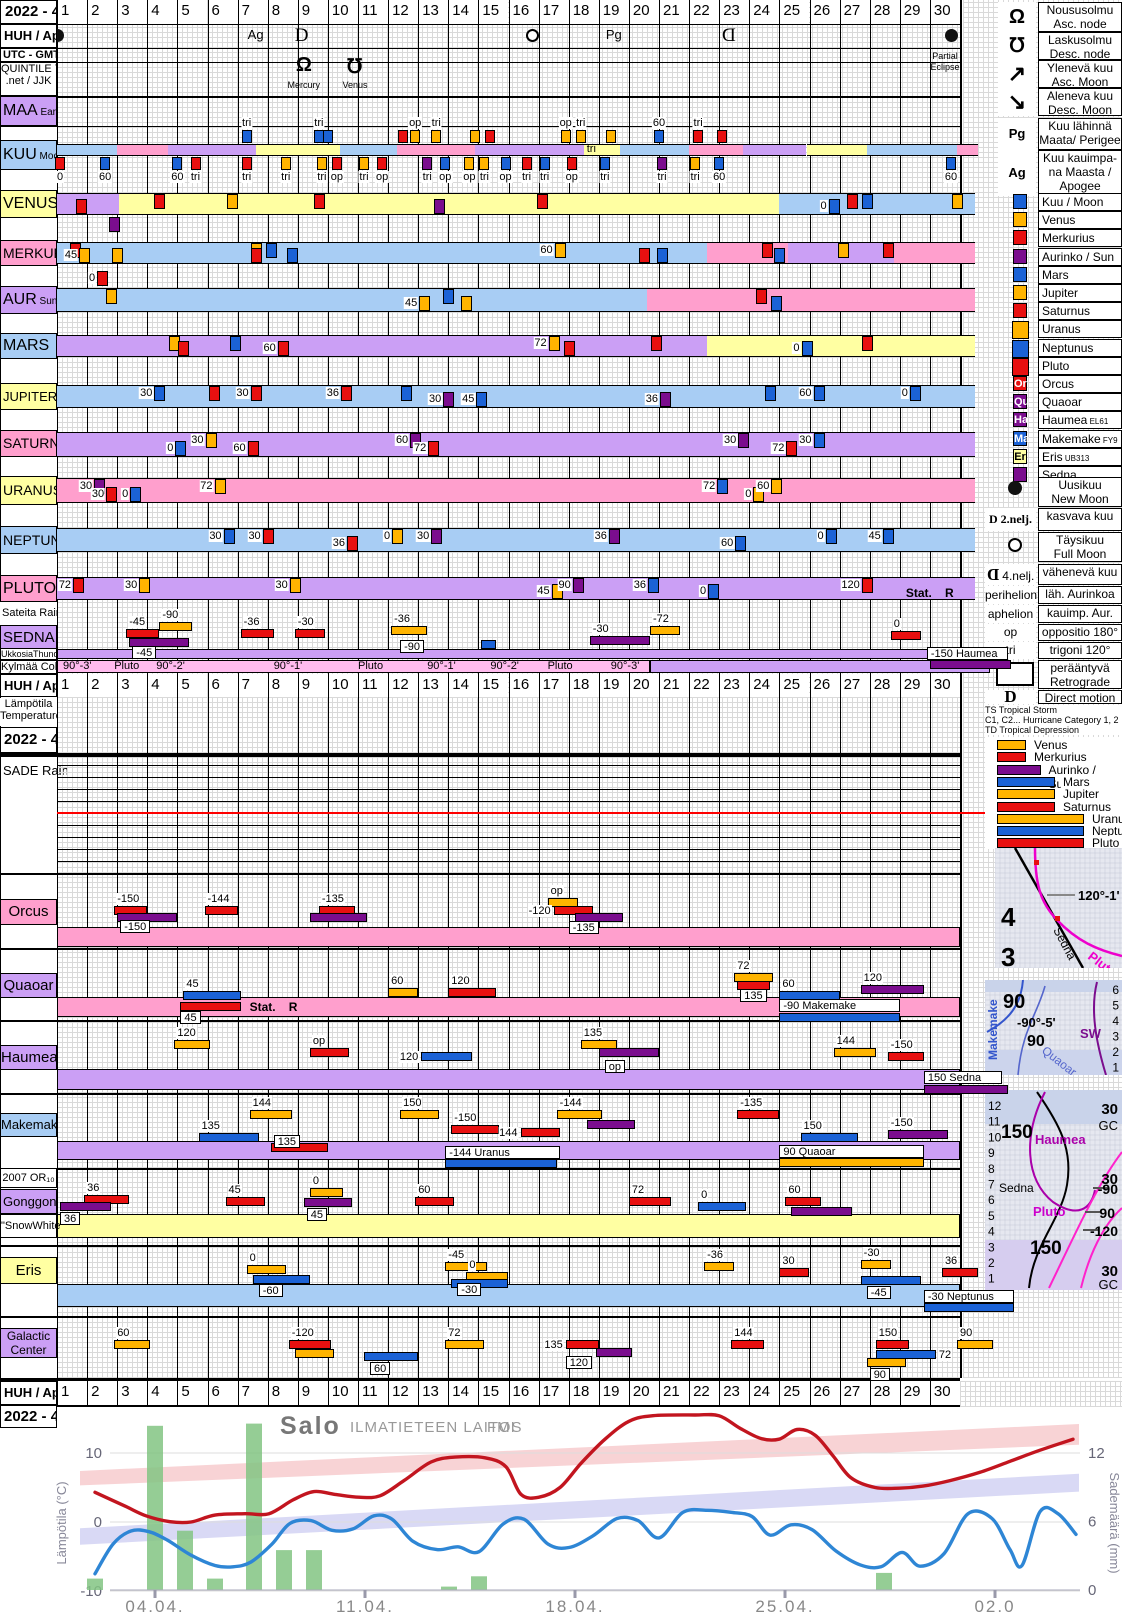 The height and width of the screenshot is (1612, 1122). What do you see at coordinates (86, 1206) in the screenshot?
I see `gonggong-aspect-bar` at bounding box center [86, 1206].